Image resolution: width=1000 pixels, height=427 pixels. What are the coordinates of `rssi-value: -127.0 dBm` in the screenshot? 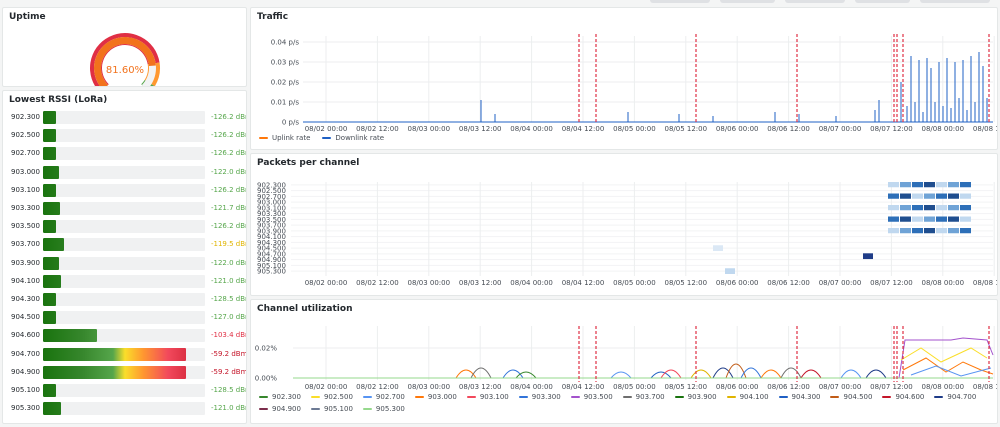 It's located at (228, 317).